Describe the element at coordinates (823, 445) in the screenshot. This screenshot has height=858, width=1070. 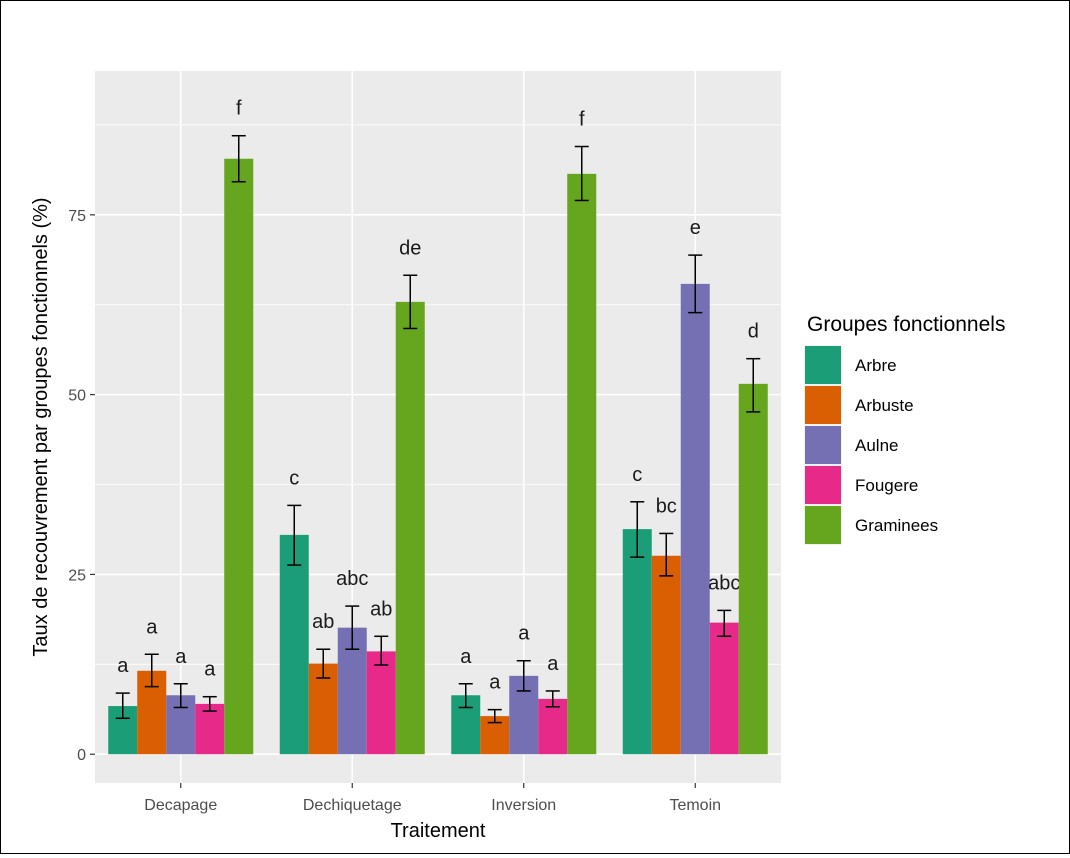
I see `legend-key-aulne` at that location.